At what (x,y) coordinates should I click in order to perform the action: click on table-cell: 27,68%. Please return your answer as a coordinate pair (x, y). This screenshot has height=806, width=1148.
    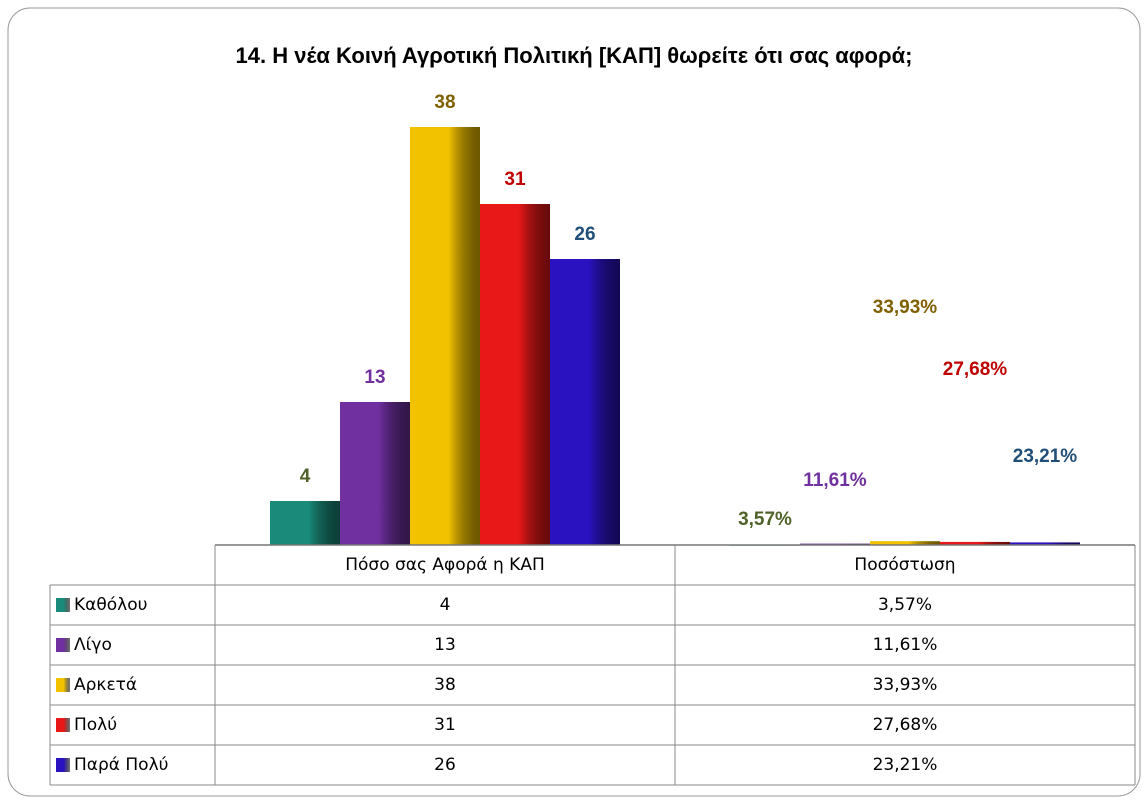
    Looking at the image, I should click on (905, 725).